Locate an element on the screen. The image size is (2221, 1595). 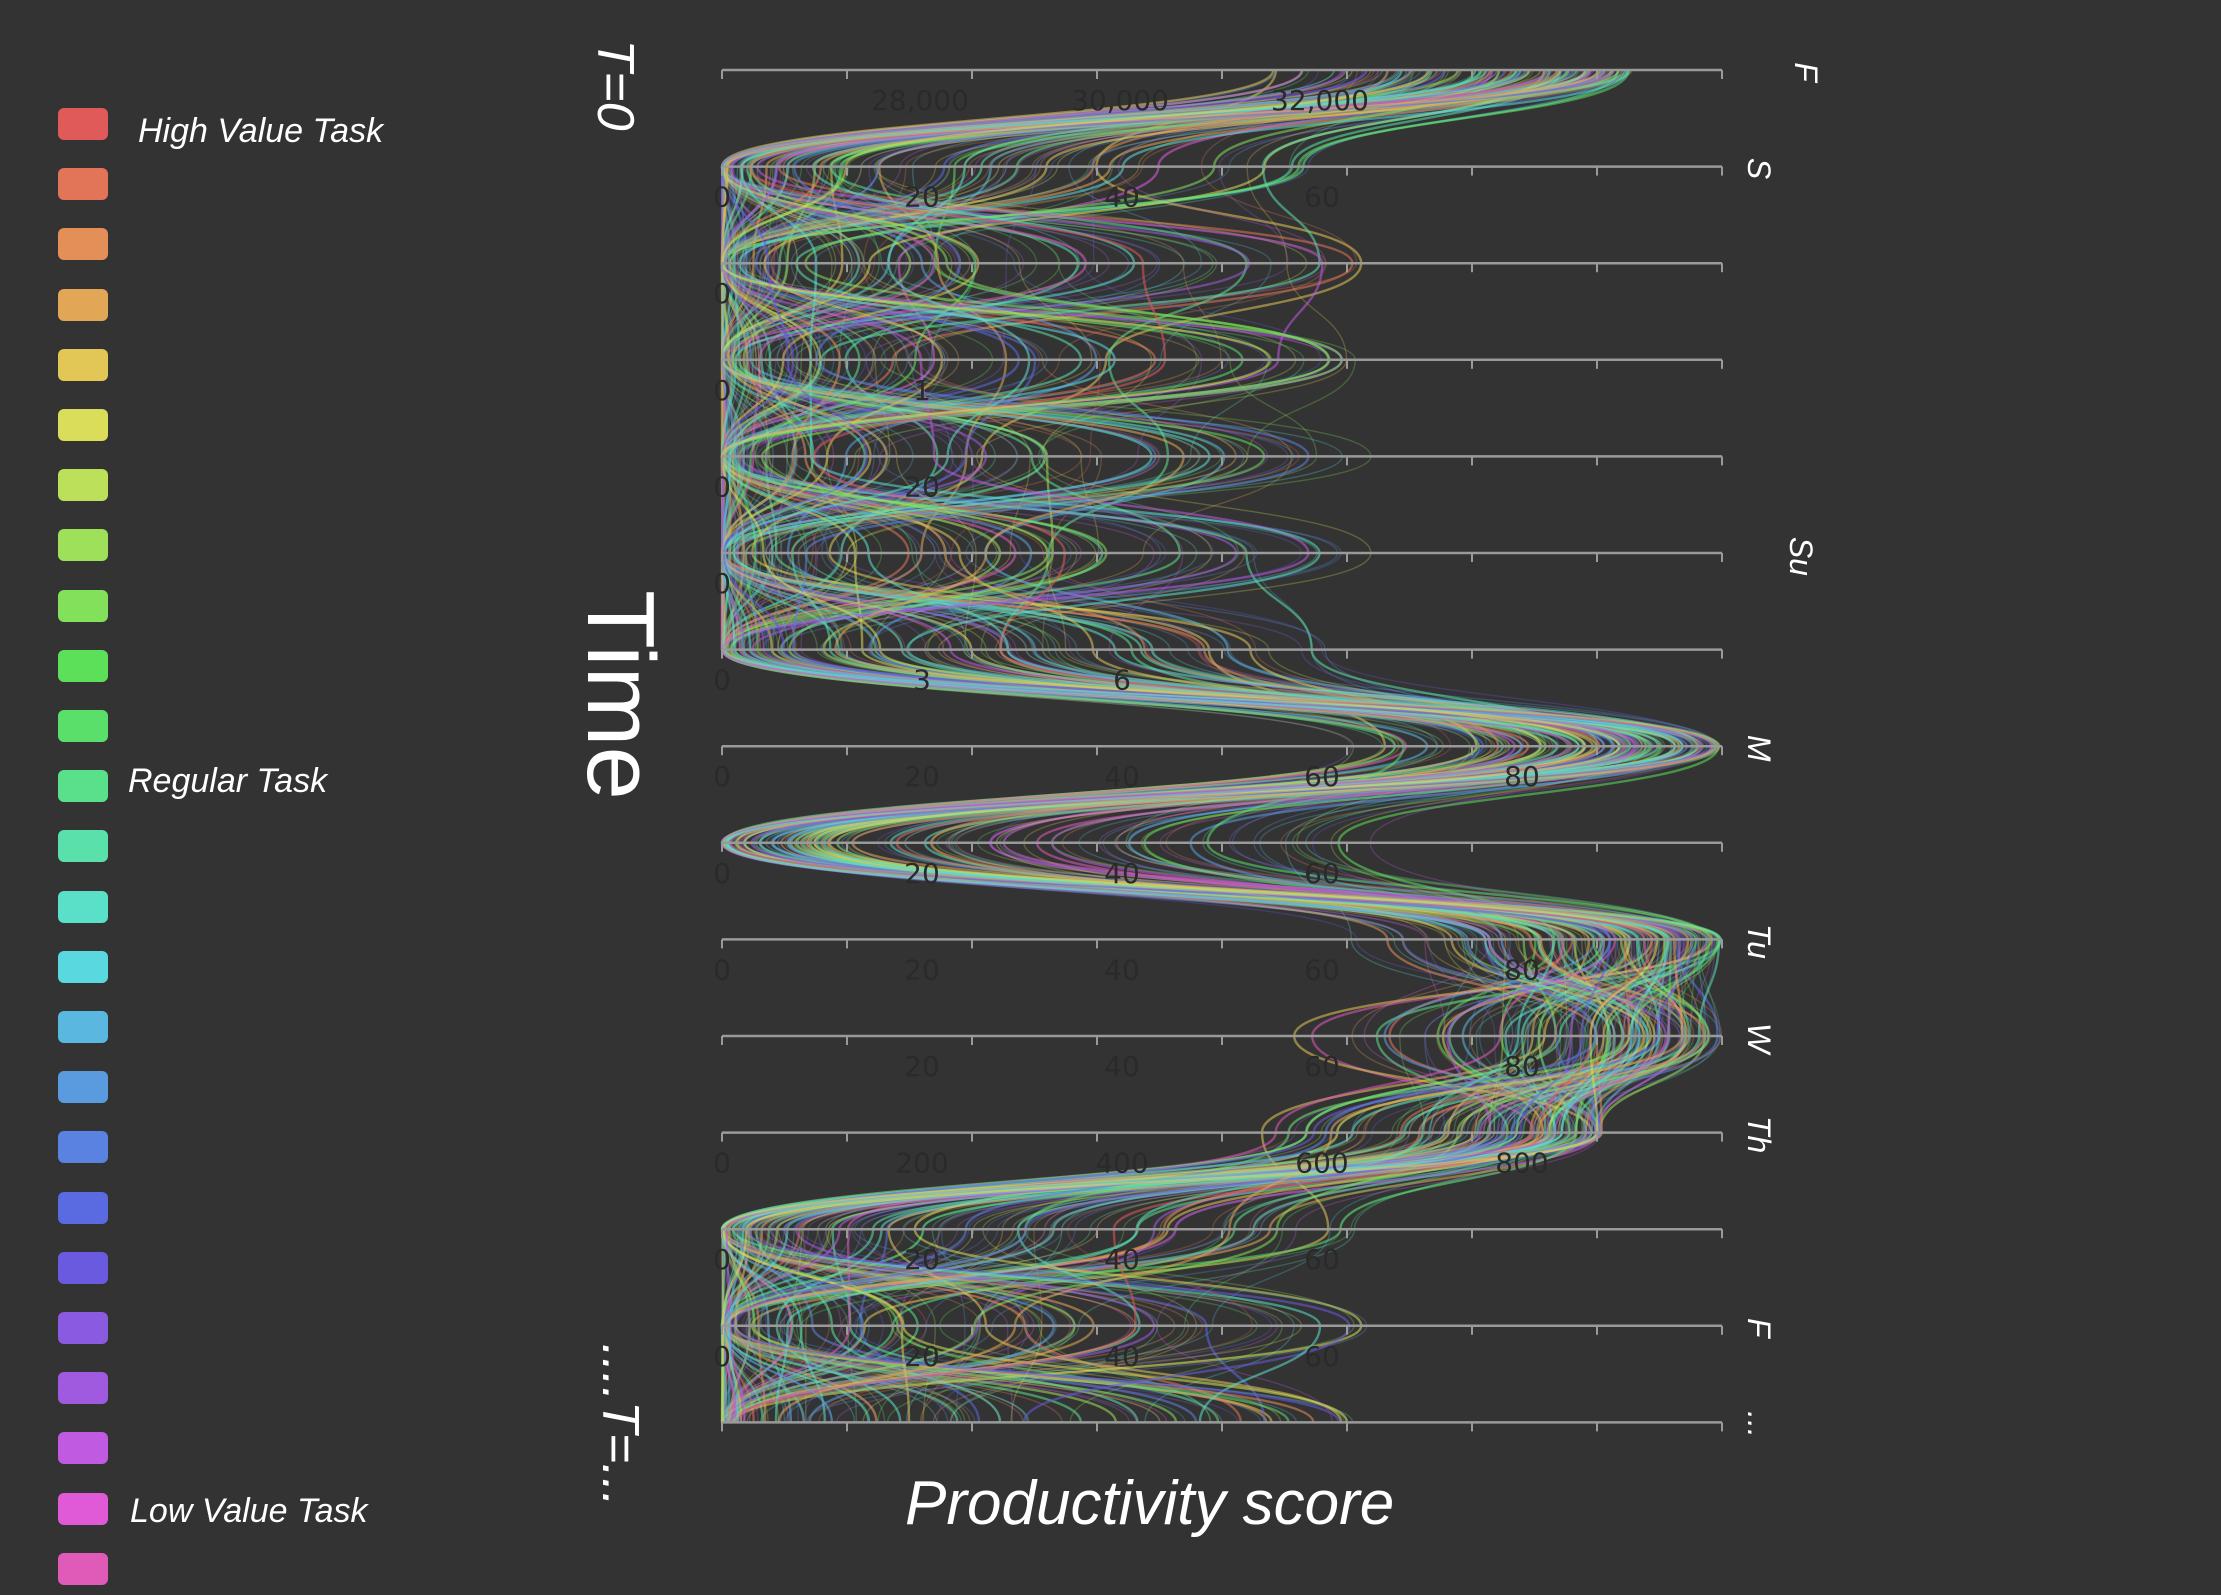
tick-label: 30,000 is located at coordinates (1120, 100).